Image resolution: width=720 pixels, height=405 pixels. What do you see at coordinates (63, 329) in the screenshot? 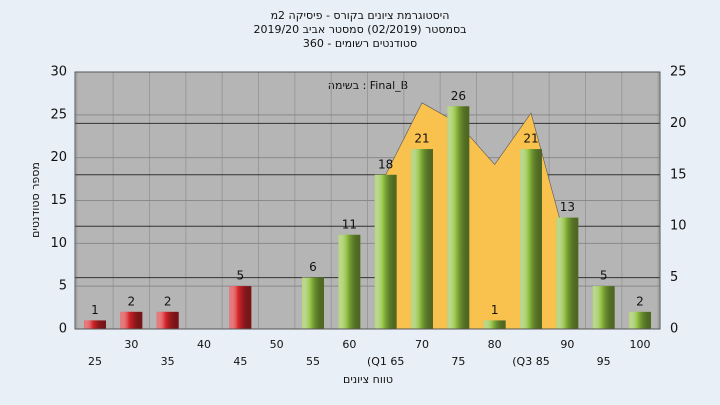
I see `y-tick-label: 0` at bounding box center [63, 329].